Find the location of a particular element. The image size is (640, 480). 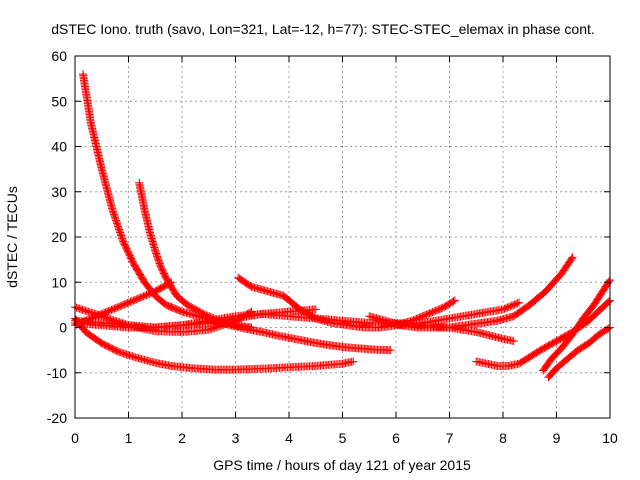

y-tick-label: 20 is located at coordinates (59, 237).